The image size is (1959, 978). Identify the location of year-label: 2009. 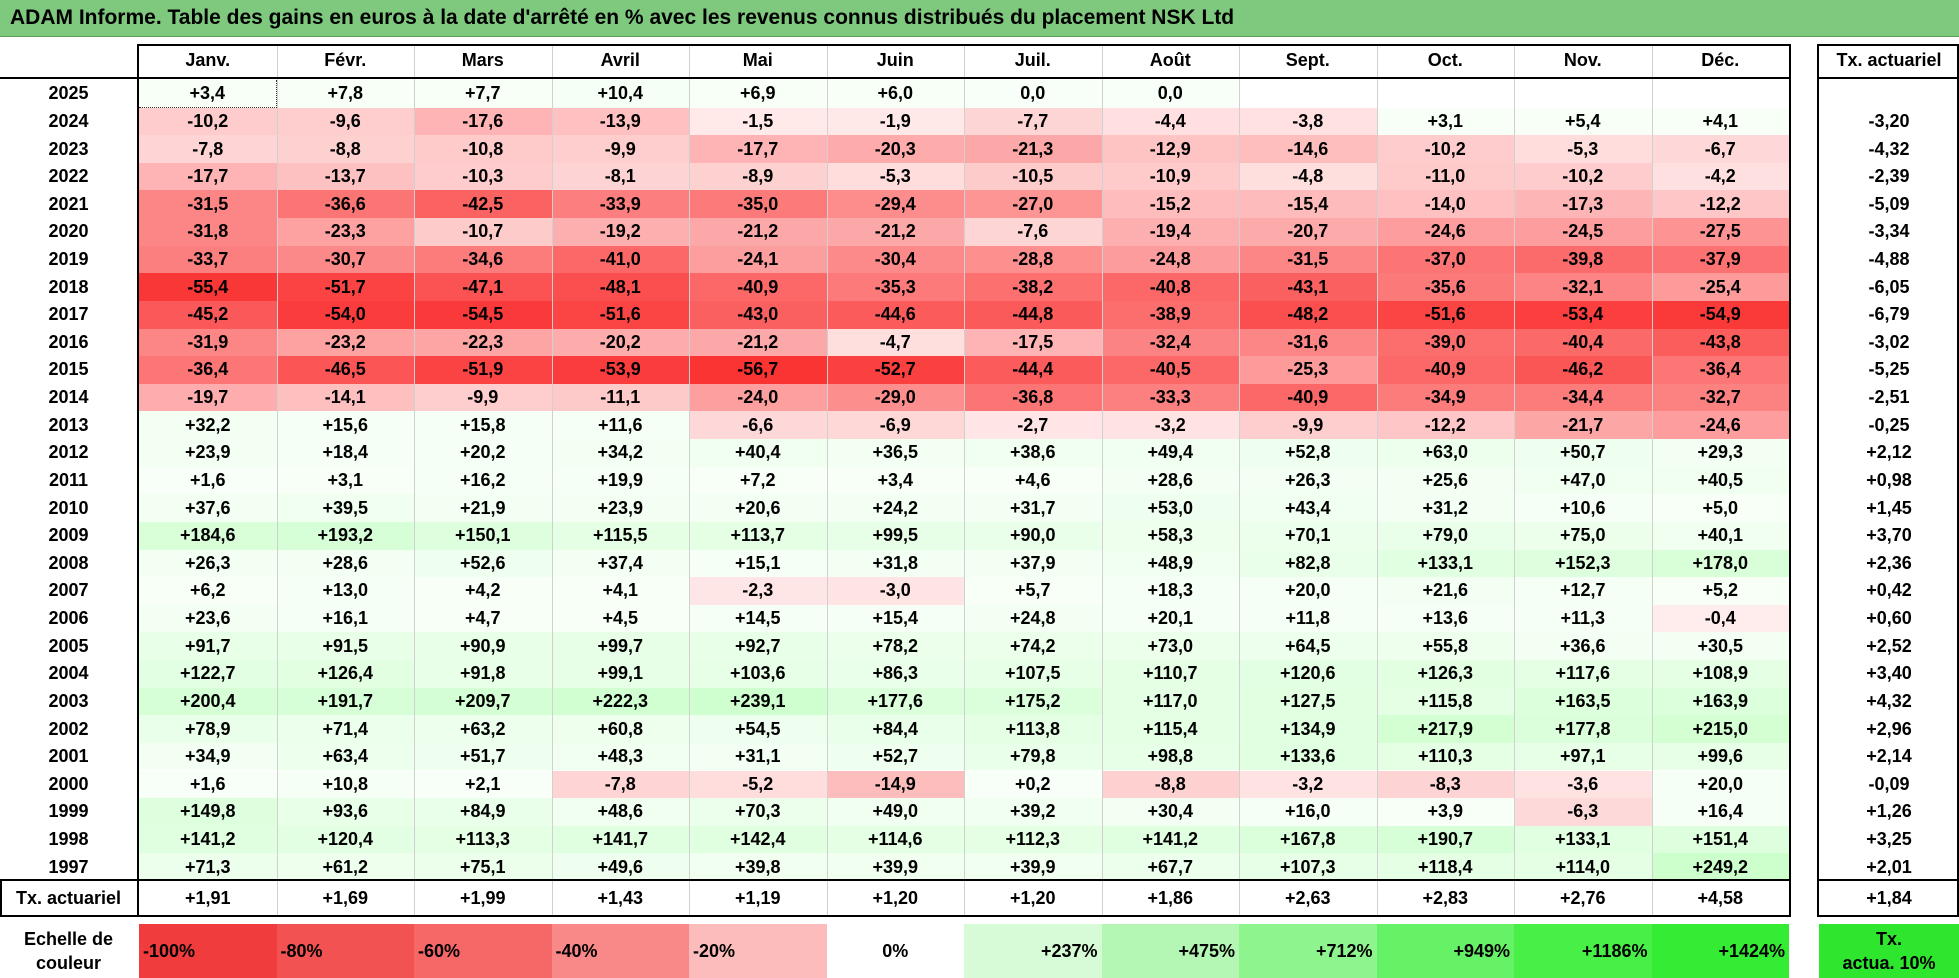
(68, 535).